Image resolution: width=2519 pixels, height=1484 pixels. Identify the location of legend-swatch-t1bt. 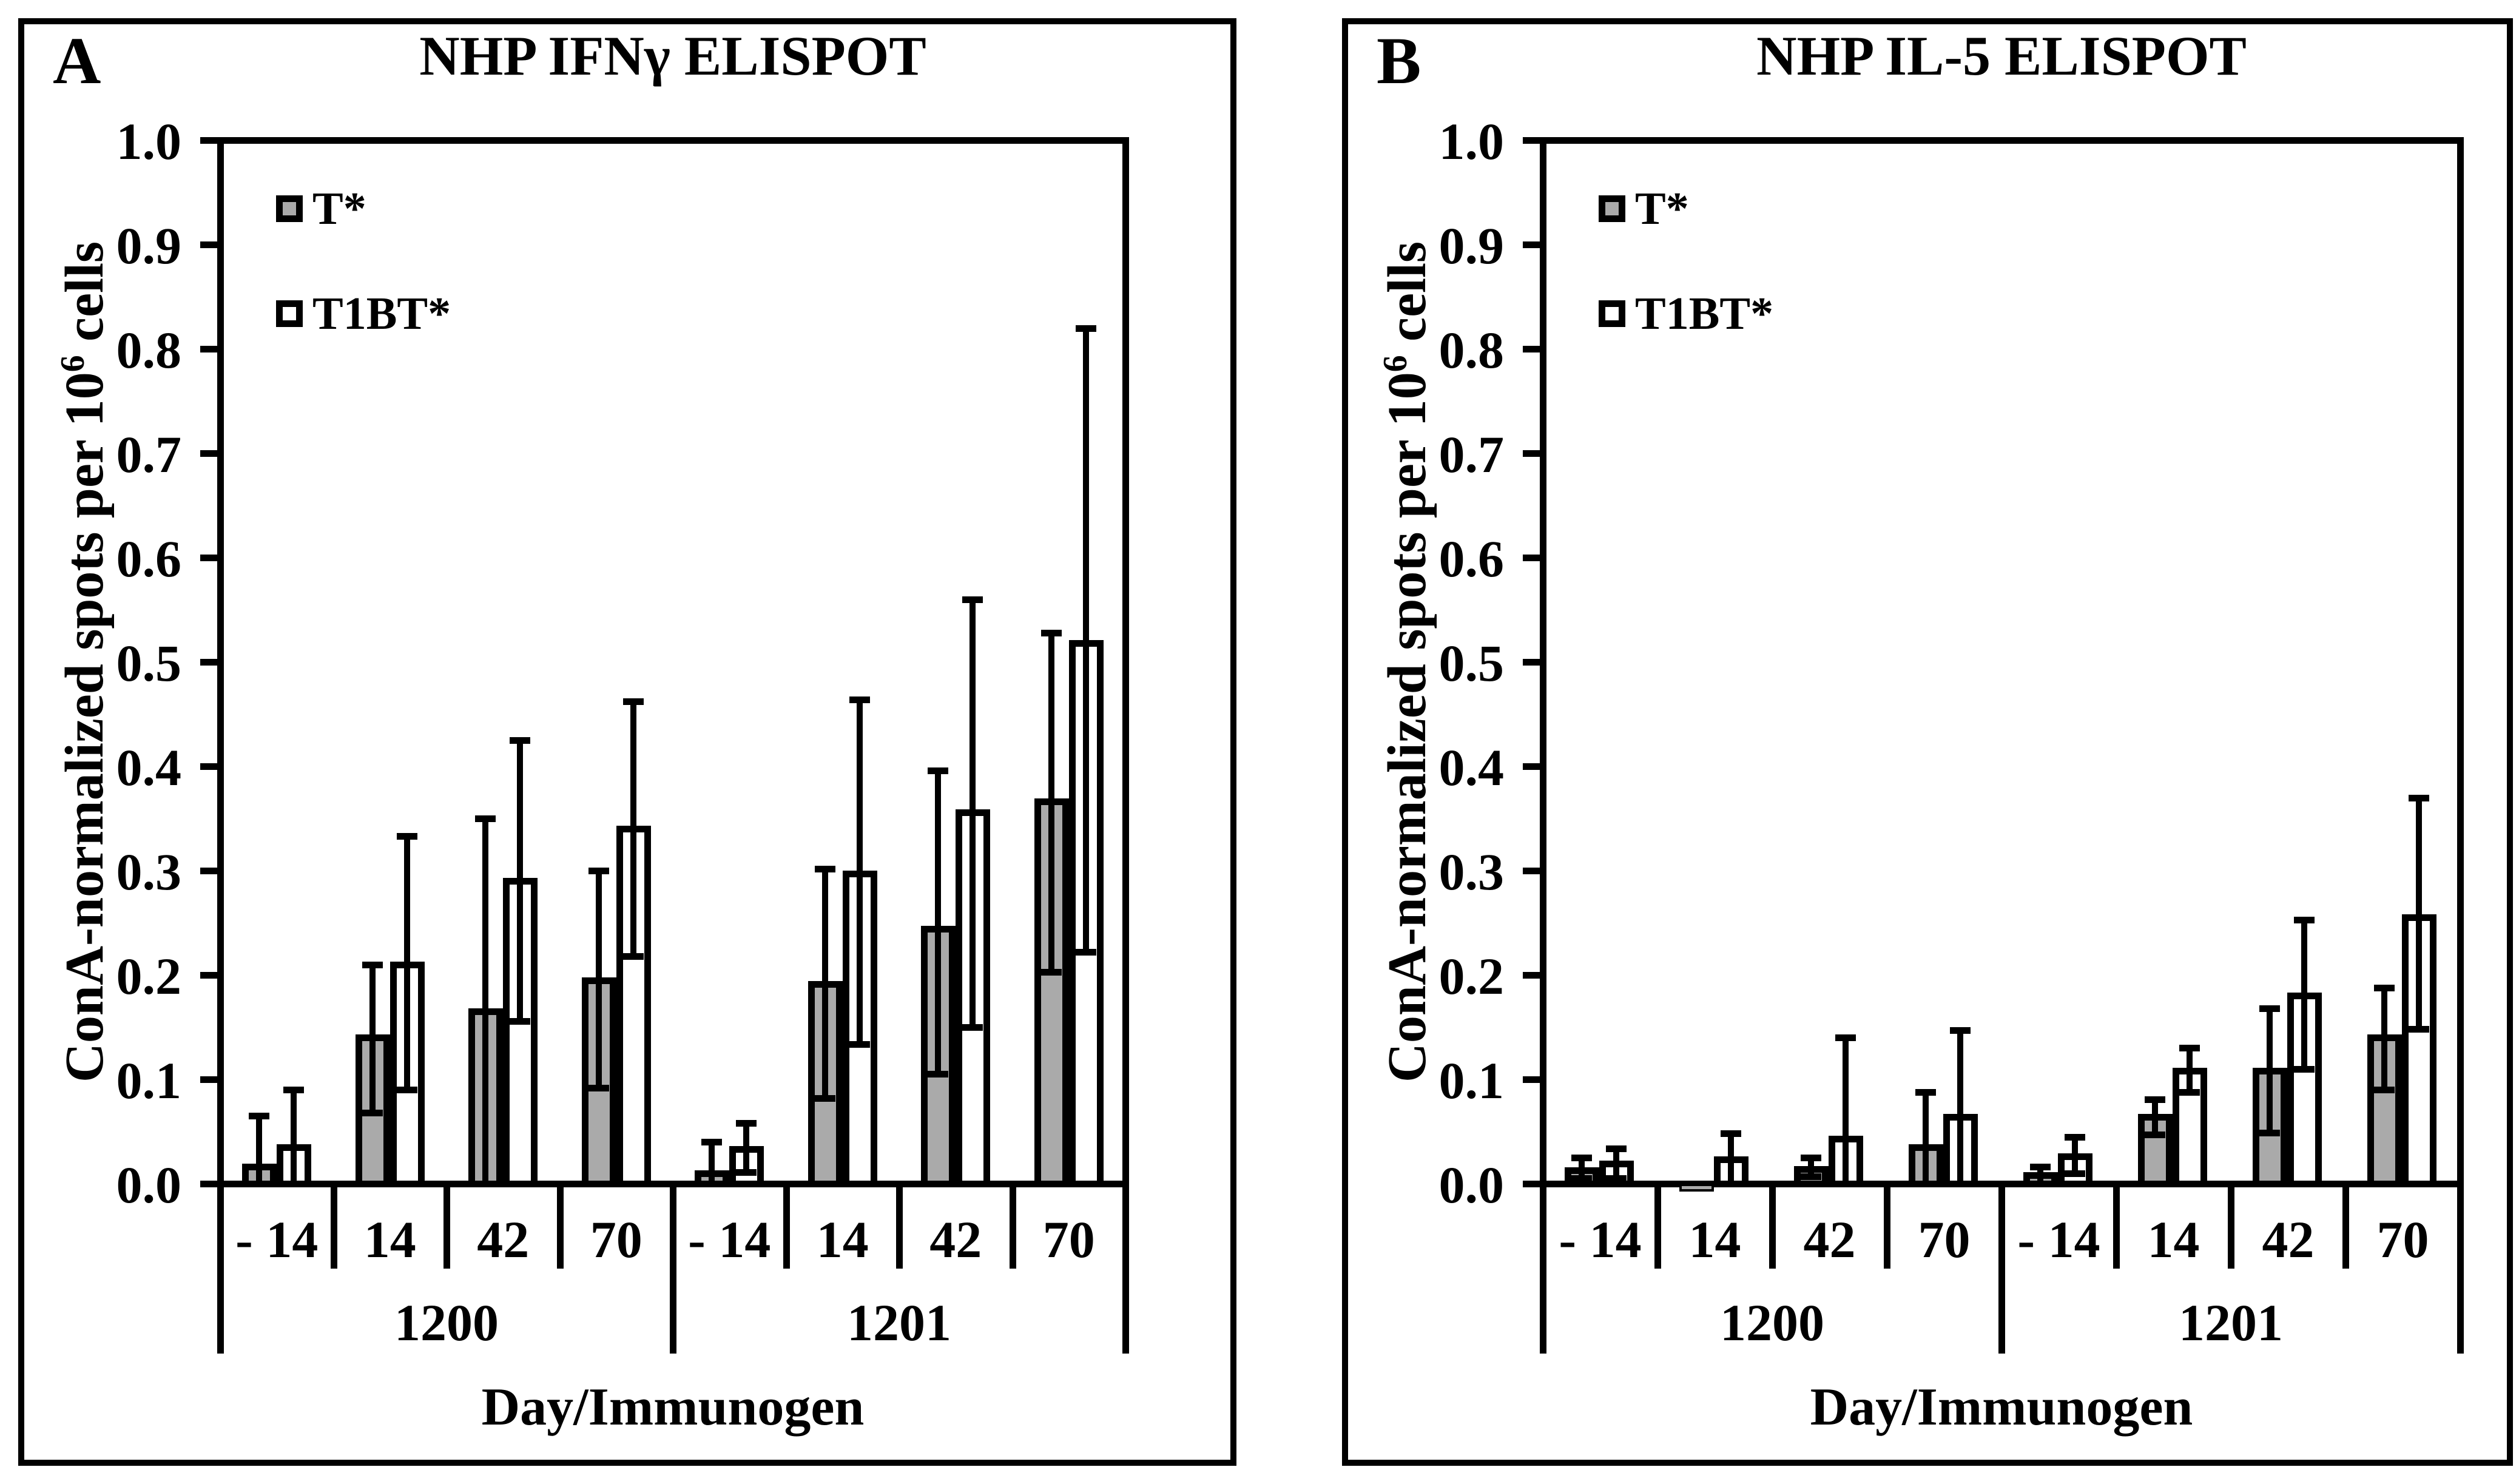
(289, 313).